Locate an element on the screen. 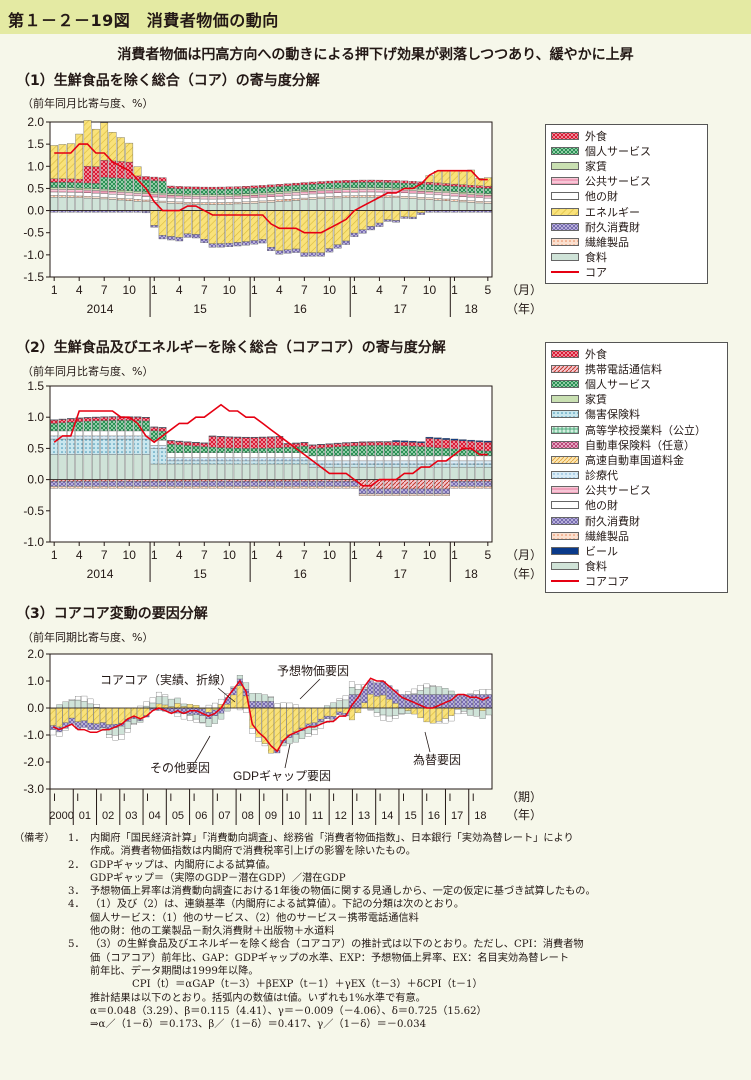  month-label: 4 is located at coordinates (179, 555).